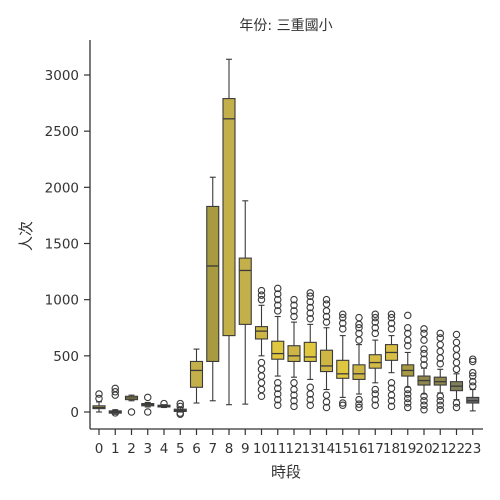 This screenshot has width=500, height=500. Describe the element at coordinates (326, 449) in the screenshot. I see `x-tick-label: 14` at that location.